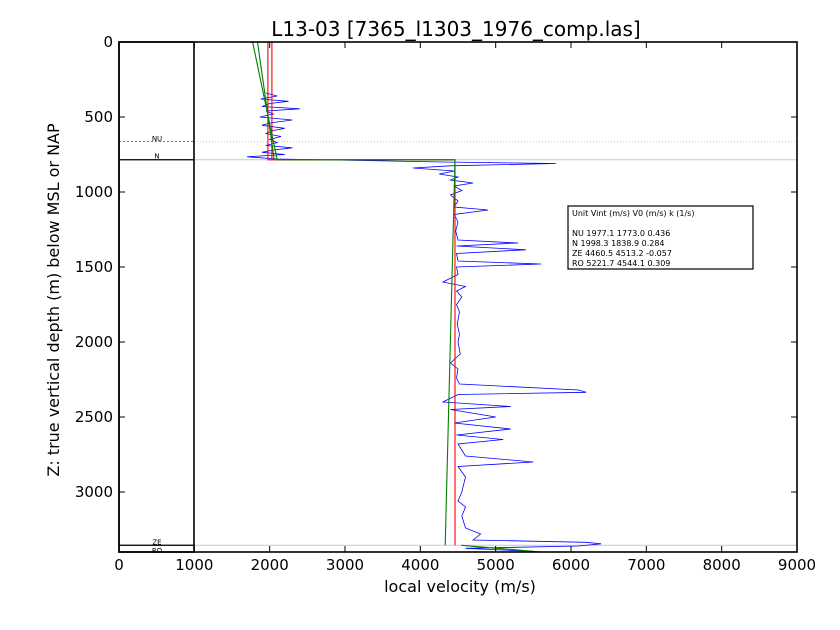 This screenshot has height=630, width=840. Describe the element at coordinates (797, 565) in the screenshot. I see `x-tick-label: 9000` at that location.